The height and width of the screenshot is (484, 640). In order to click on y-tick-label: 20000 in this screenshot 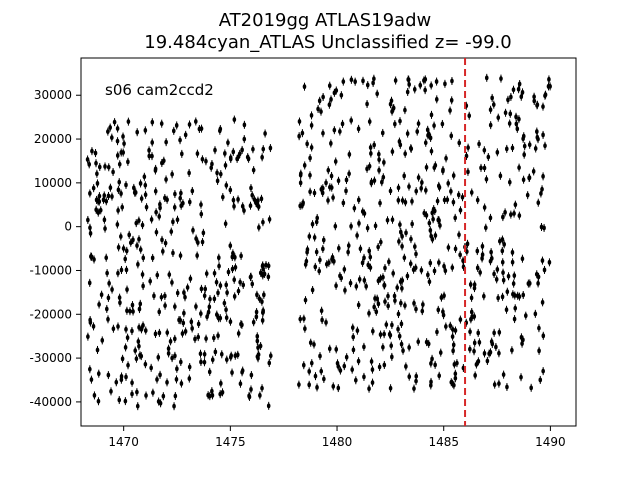, I will do `click(53, 139)`.